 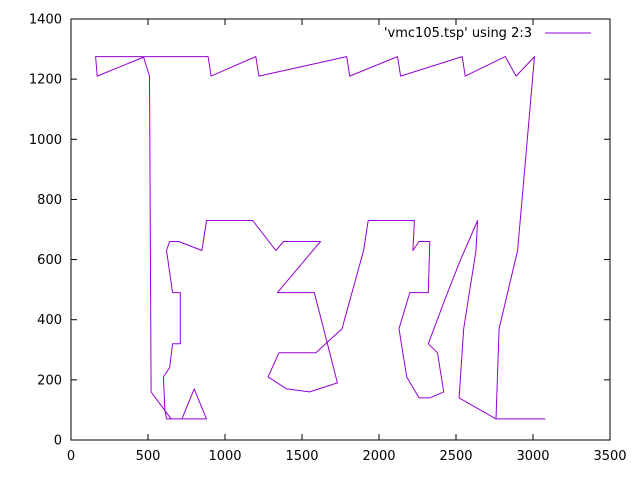 I want to click on y-tick-label: 400, so click(x=49, y=320).